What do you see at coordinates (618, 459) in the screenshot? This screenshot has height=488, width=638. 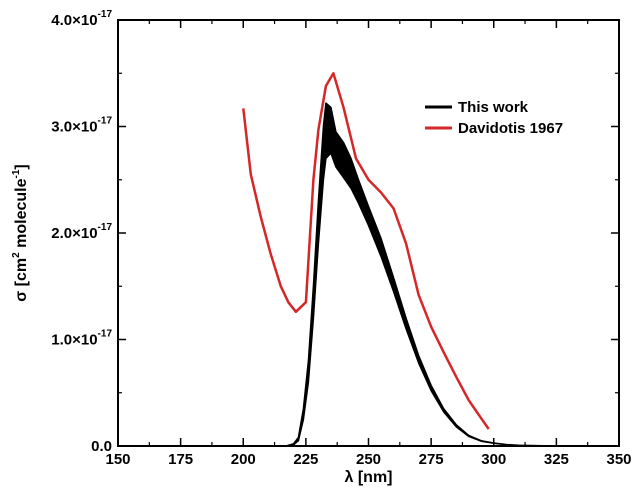 I see `x-tick-label: 350` at bounding box center [618, 459].